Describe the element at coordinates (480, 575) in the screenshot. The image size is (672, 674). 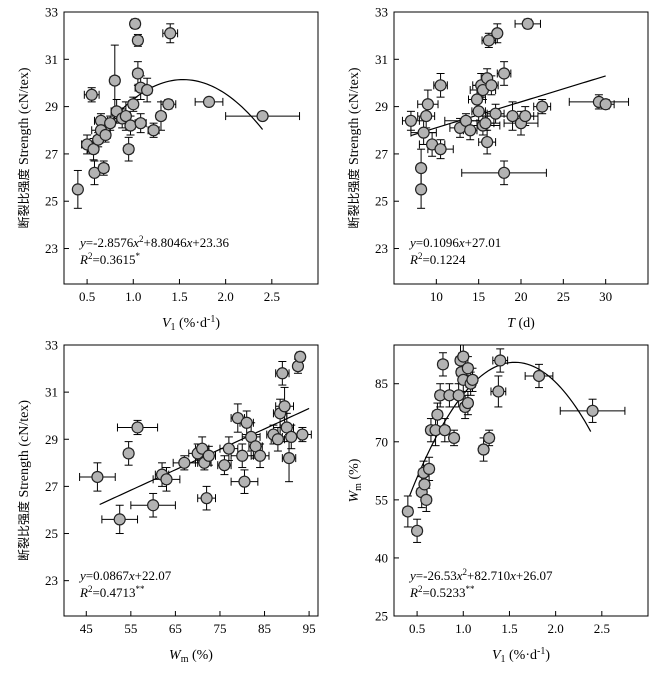
I see `regression-equation-line: y=-26.53x2+82.710x+26.07` at that location.